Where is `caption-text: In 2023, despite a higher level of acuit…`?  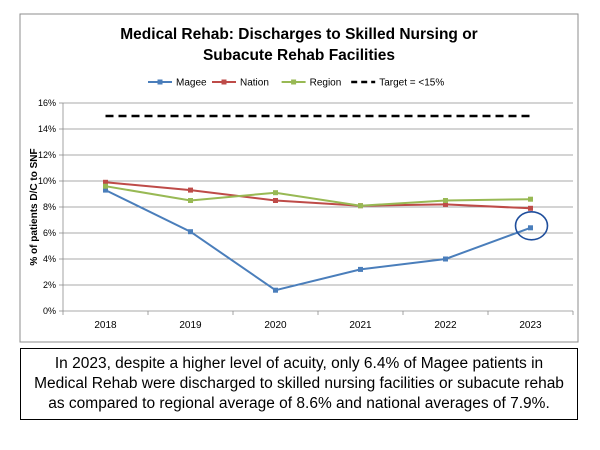
caption-text: In 2023, despite a higher level of acuit… is located at coordinates (299, 383).